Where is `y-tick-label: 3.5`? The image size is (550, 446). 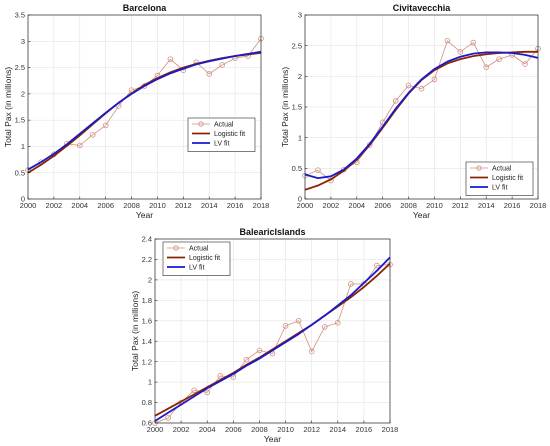
y-tick-label: 3.5 is located at coordinates (20, 15).